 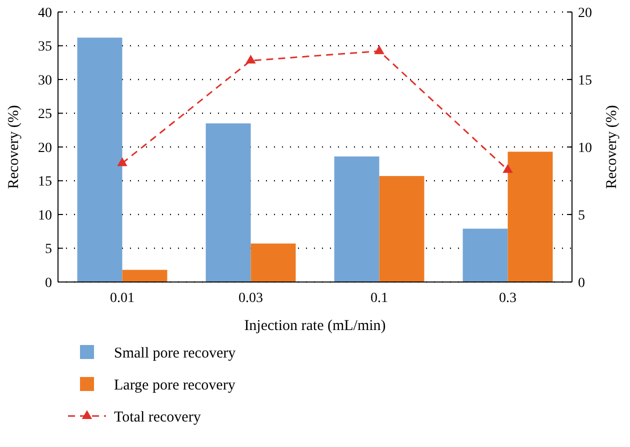 I want to click on y2-tick-label: 15, so click(x=585, y=80).